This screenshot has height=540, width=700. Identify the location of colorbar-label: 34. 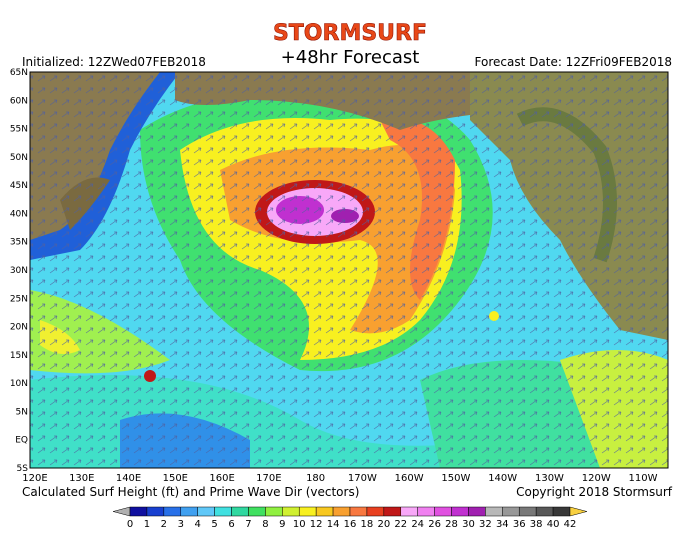
(502, 524).